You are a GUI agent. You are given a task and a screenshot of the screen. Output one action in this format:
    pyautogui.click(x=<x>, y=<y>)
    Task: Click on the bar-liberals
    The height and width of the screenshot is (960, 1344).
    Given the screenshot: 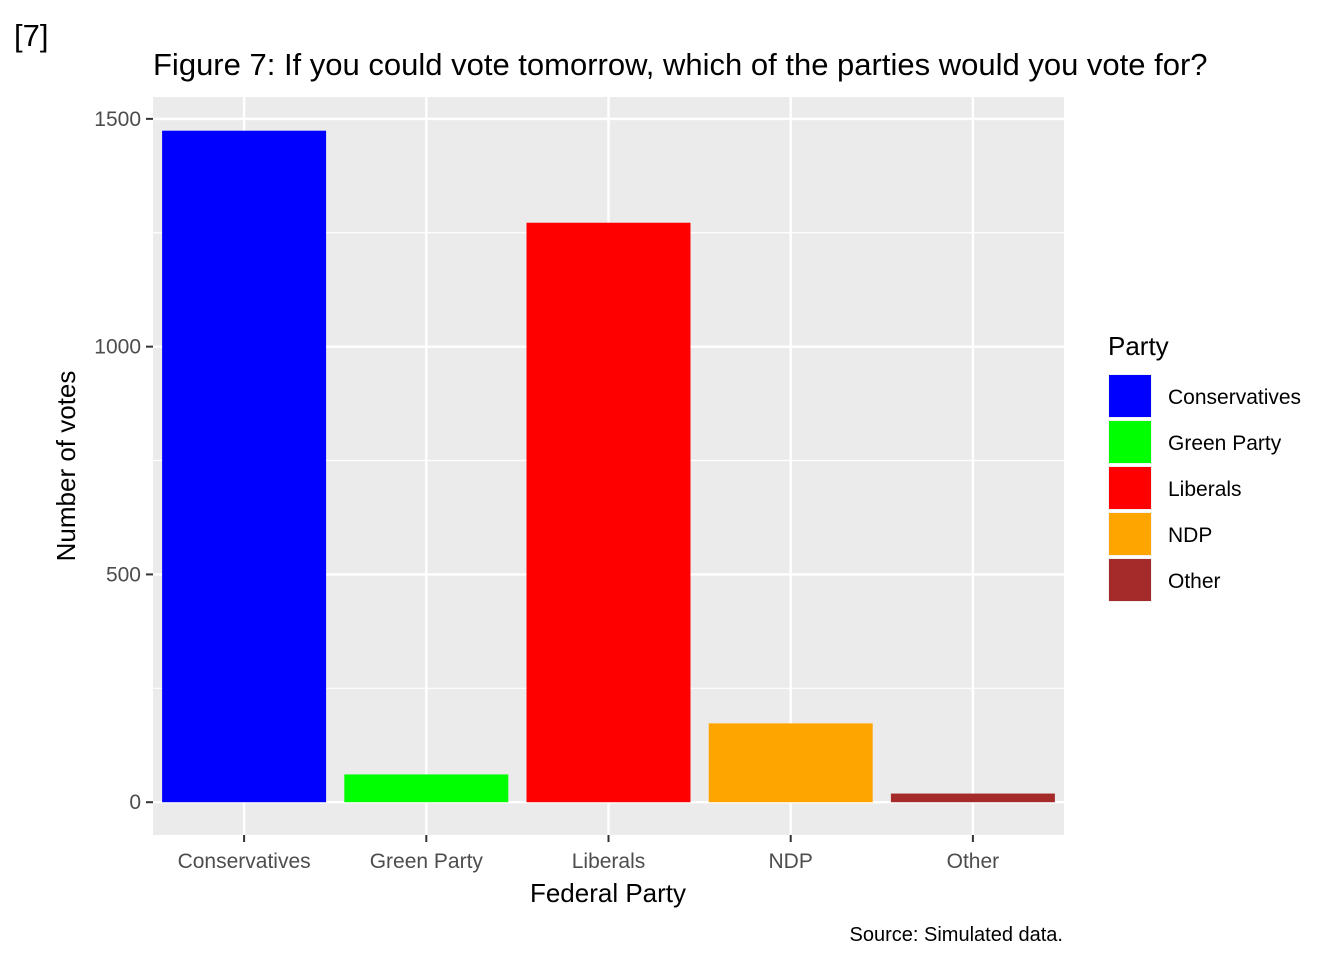 What is the action you would take?
    pyautogui.click(x=608, y=512)
    